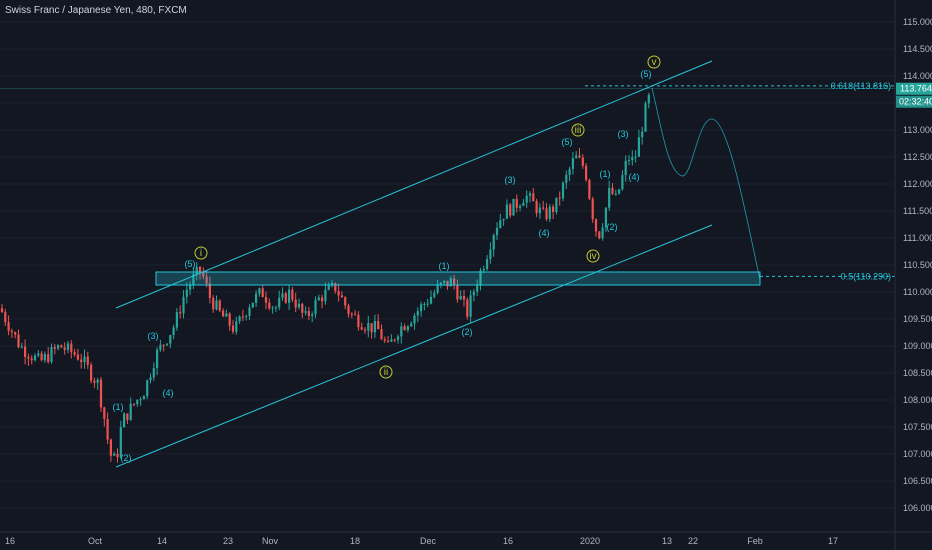 The height and width of the screenshot is (550, 932). What do you see at coordinates (917, 481) in the screenshot?
I see `price-tick-label: 106.500` at bounding box center [917, 481].